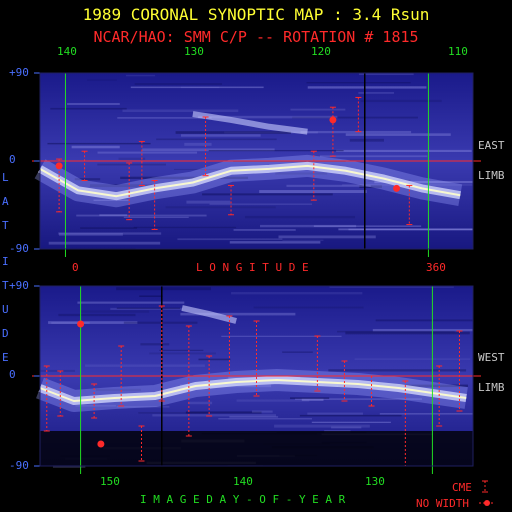  I want to click on bottom-ytick-0: 0, so click(12, 374).